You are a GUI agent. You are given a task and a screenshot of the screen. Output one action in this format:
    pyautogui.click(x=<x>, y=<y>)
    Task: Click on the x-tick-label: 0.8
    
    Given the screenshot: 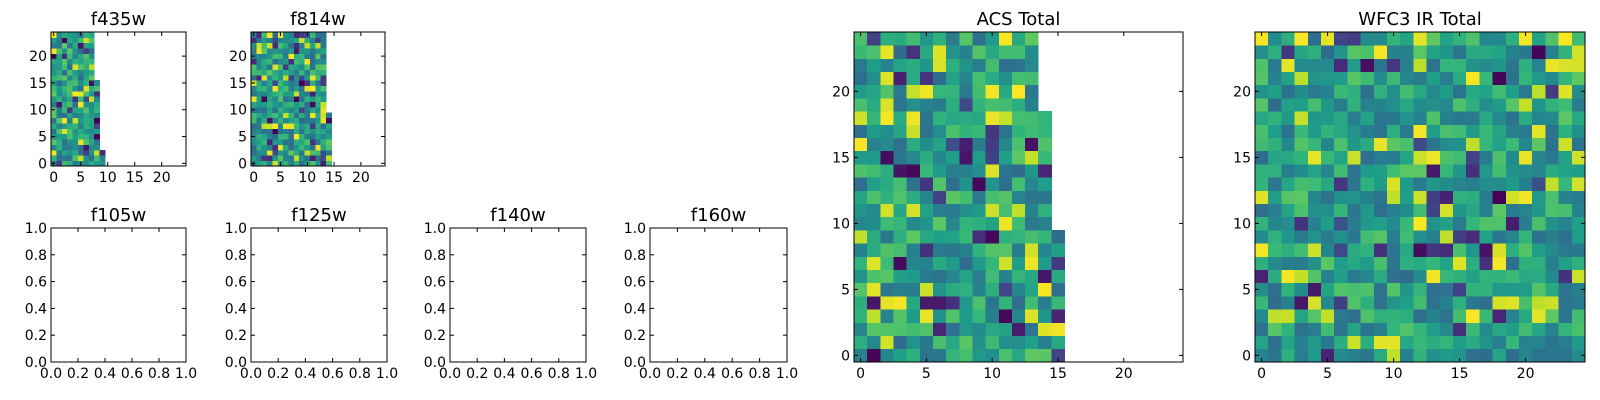 What is the action you would take?
    pyautogui.click(x=159, y=374)
    